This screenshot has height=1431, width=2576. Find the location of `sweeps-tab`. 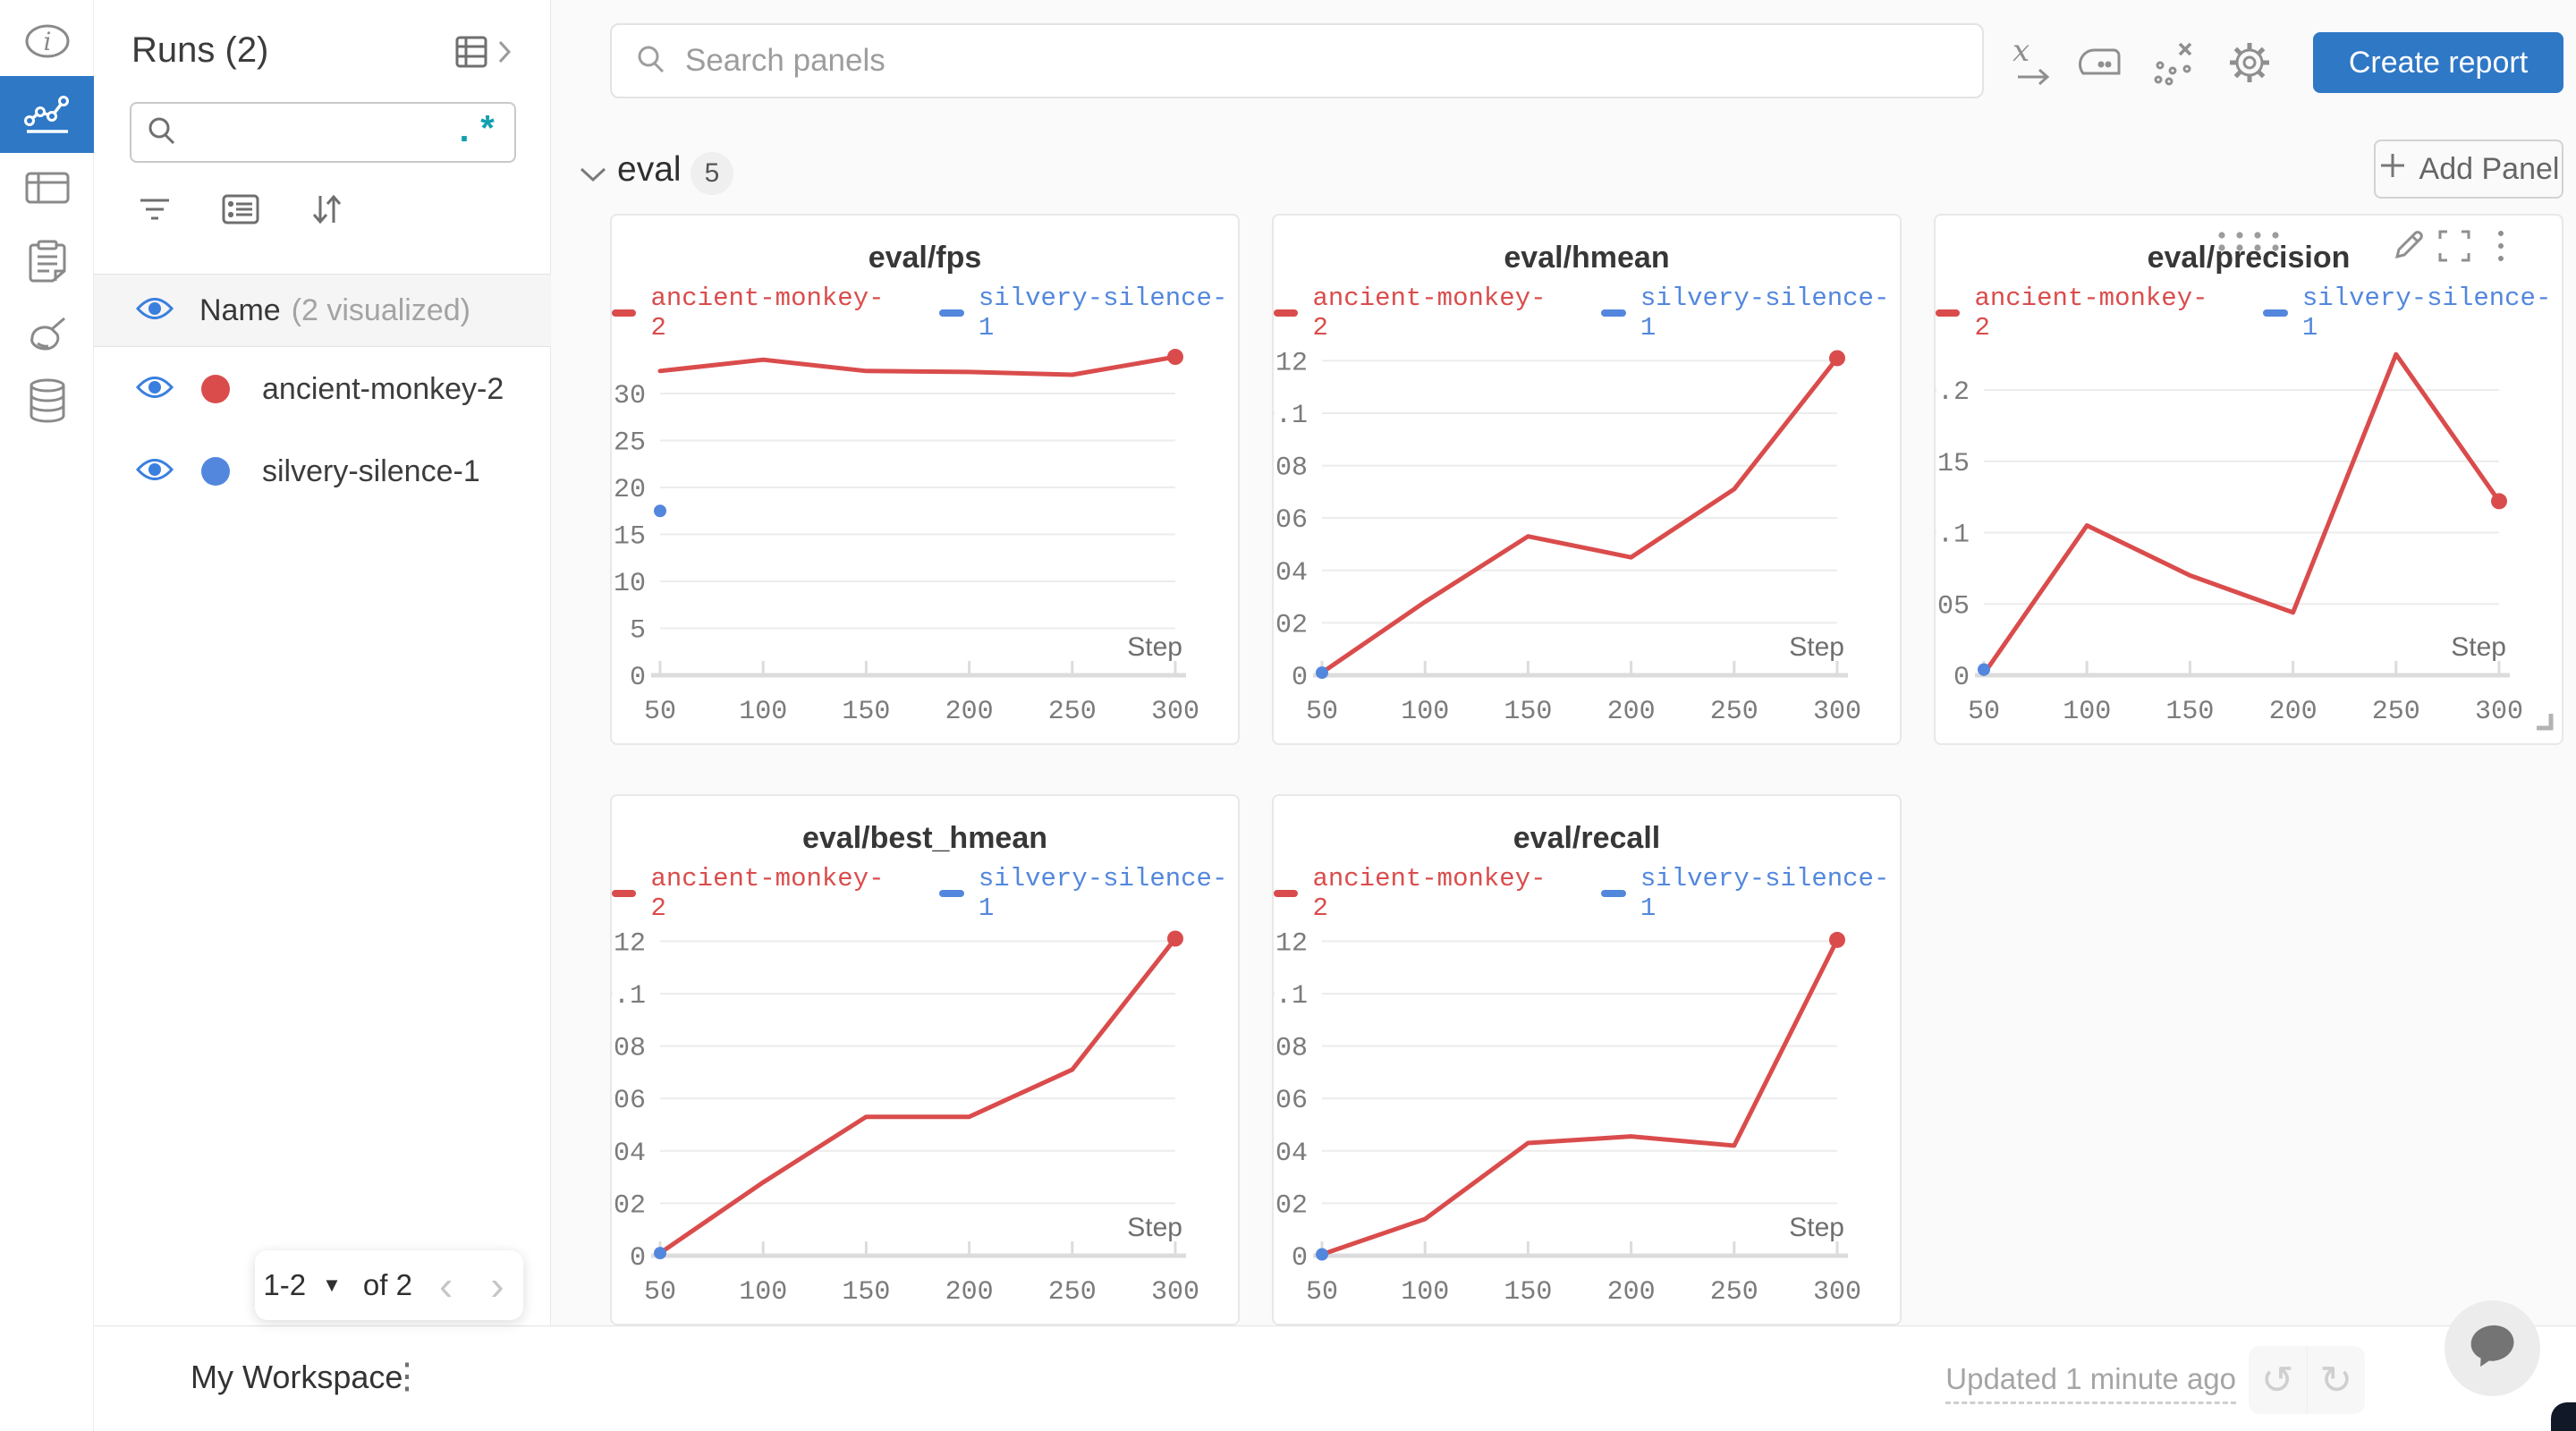

sweeps-tab is located at coordinates (47, 337).